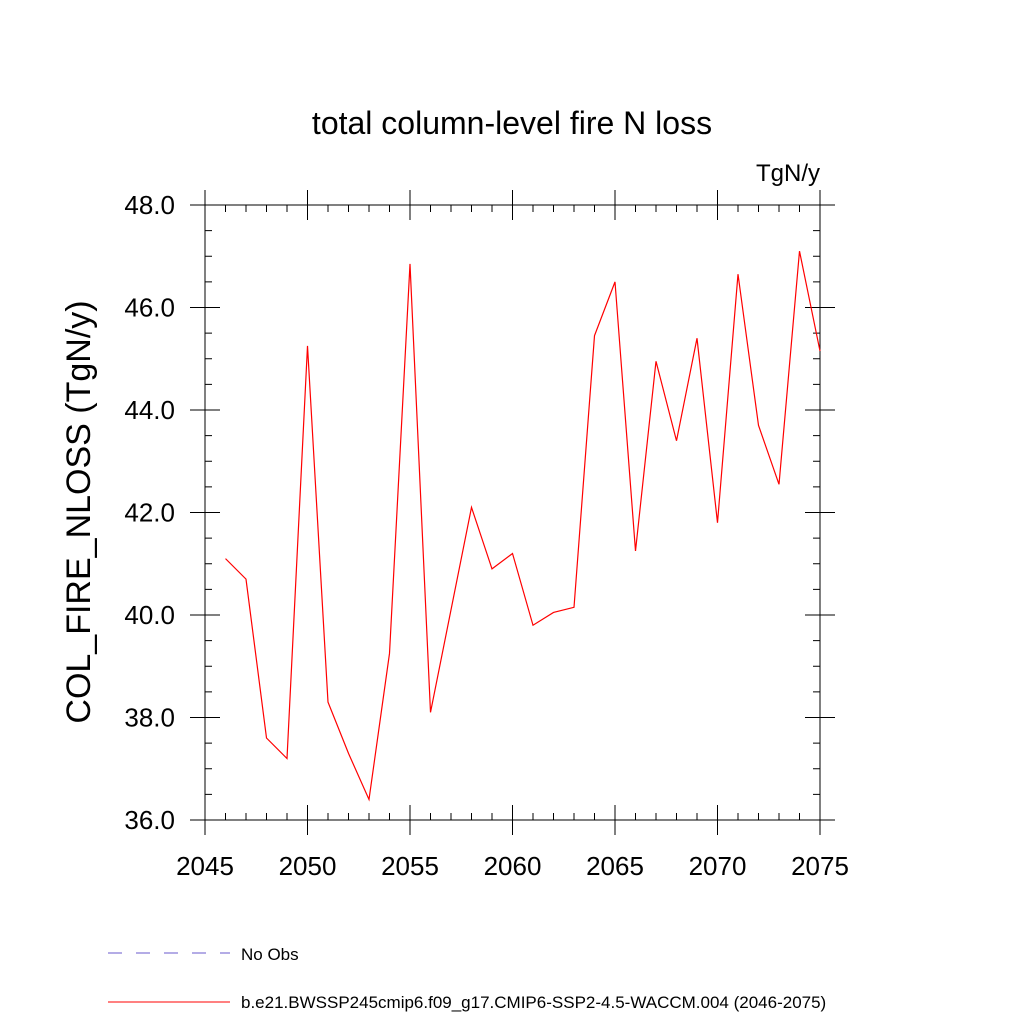  What do you see at coordinates (308, 866) in the screenshot?
I see `x-tick-label: 2050` at bounding box center [308, 866].